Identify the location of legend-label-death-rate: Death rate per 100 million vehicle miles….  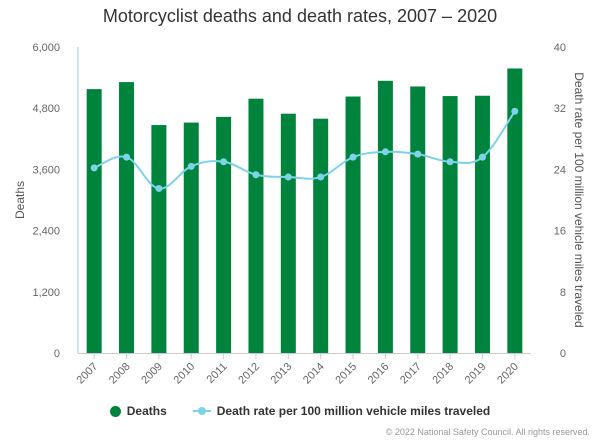
(353, 411).